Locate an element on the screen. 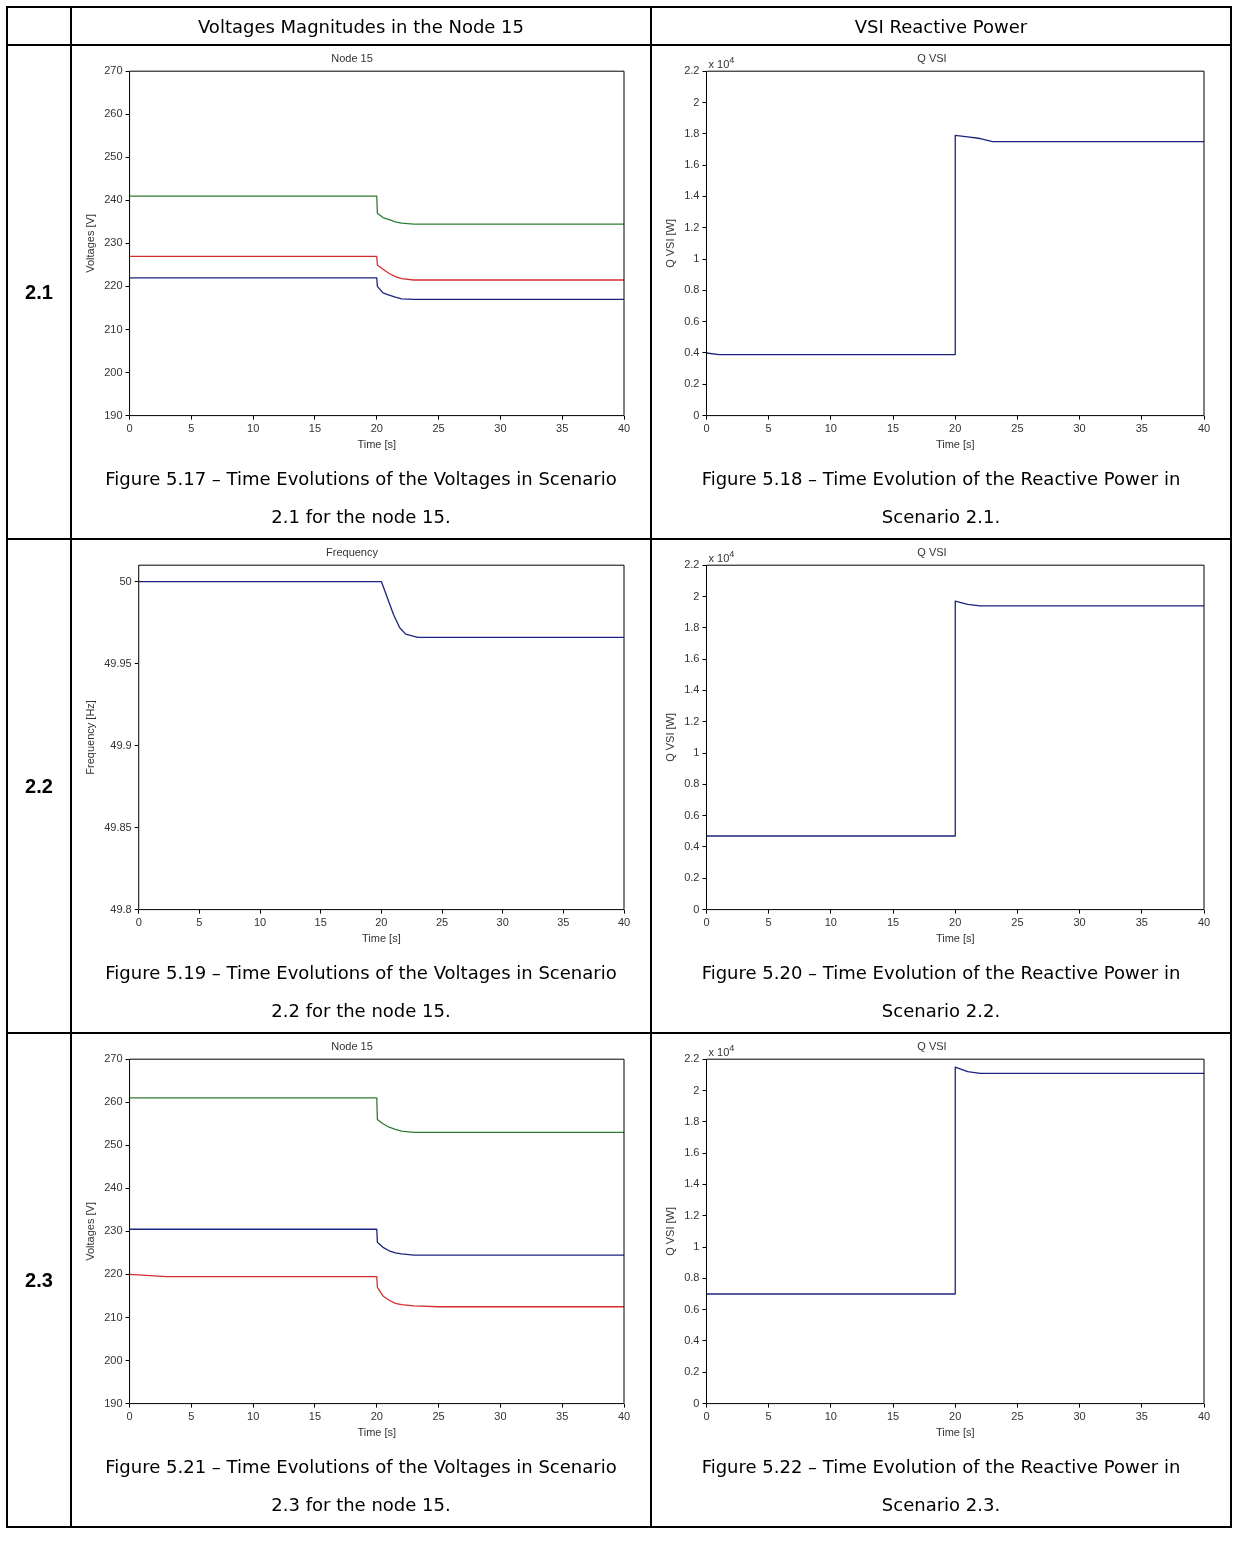  y-axis-title: Frequency [Hz] is located at coordinates (89, 737).